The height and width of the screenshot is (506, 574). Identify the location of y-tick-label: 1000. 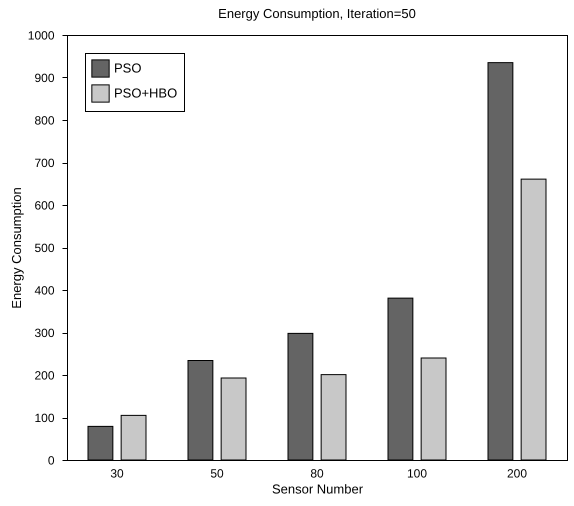
(41, 35).